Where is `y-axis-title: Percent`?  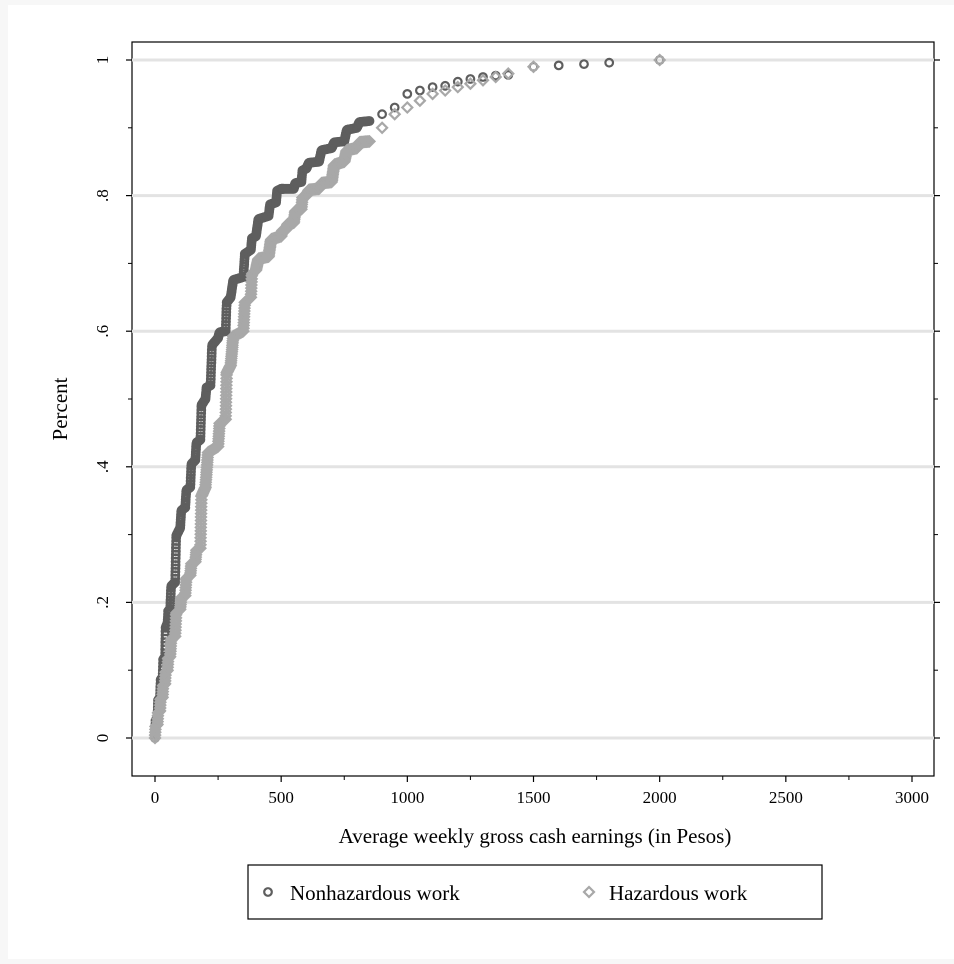 y-axis-title: Percent is located at coordinates (60, 408).